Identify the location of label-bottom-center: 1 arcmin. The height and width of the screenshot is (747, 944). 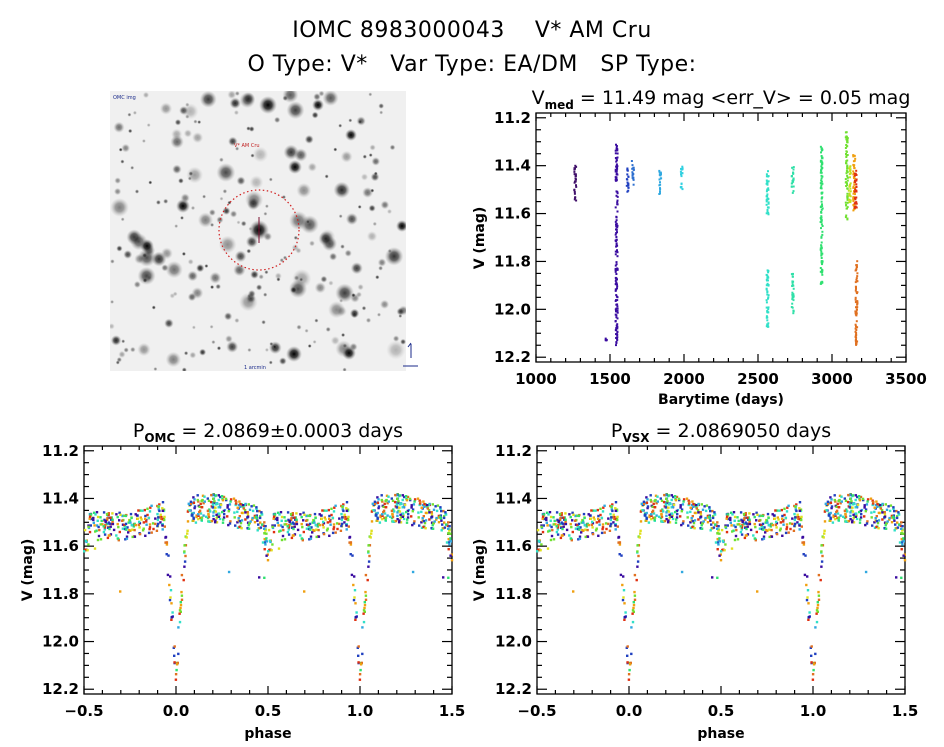
(255, 368).